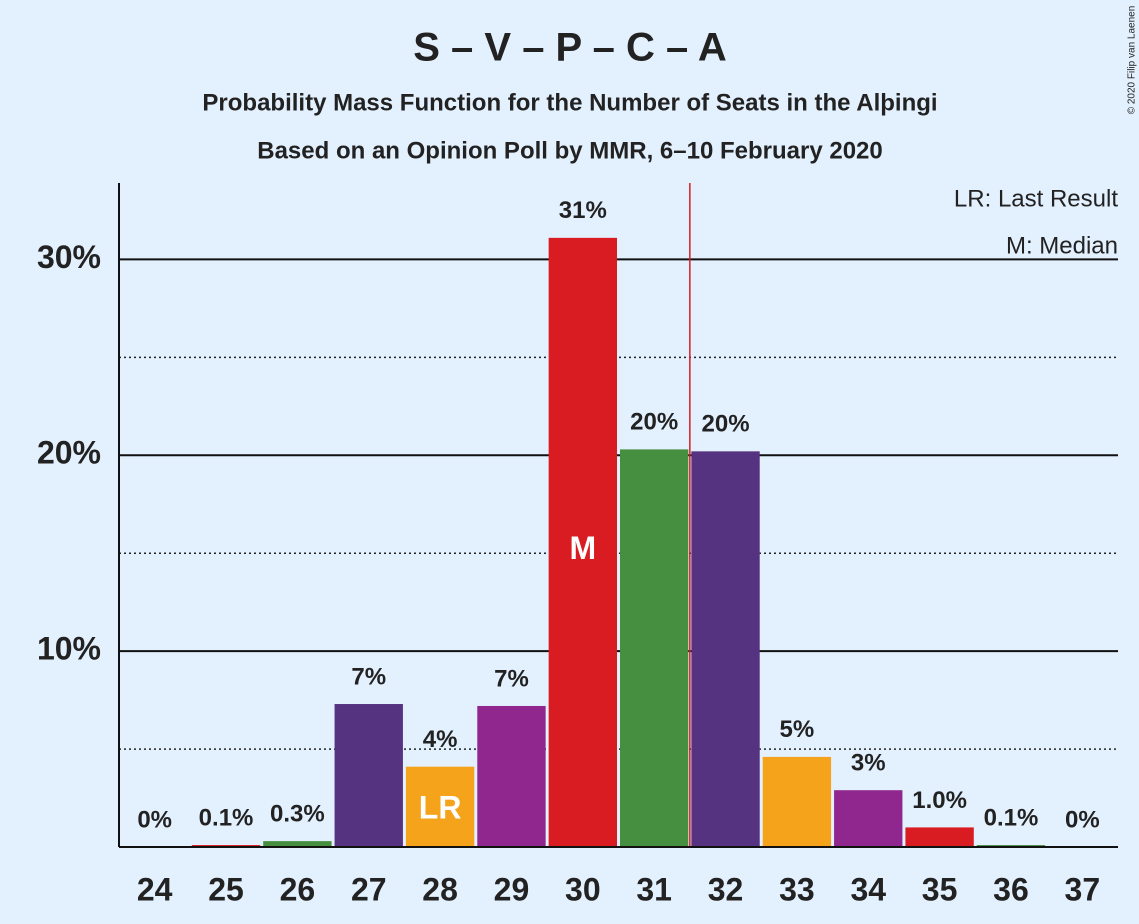 The height and width of the screenshot is (924, 1139). What do you see at coordinates (726, 889) in the screenshot?
I see `x-tick-label: 32` at bounding box center [726, 889].